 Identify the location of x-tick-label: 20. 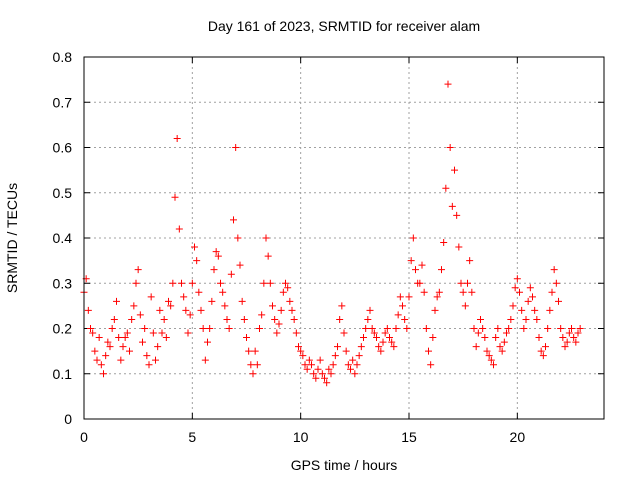
(518, 437).